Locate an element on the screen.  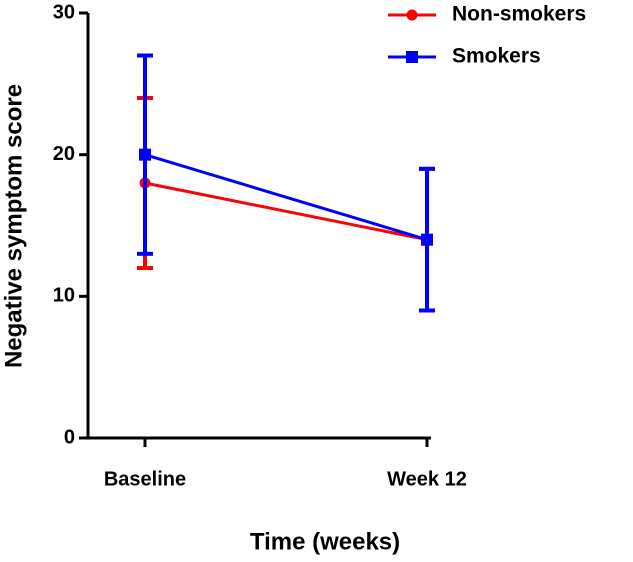
x-axis-label: Time (weeks) is located at coordinates (325, 541).